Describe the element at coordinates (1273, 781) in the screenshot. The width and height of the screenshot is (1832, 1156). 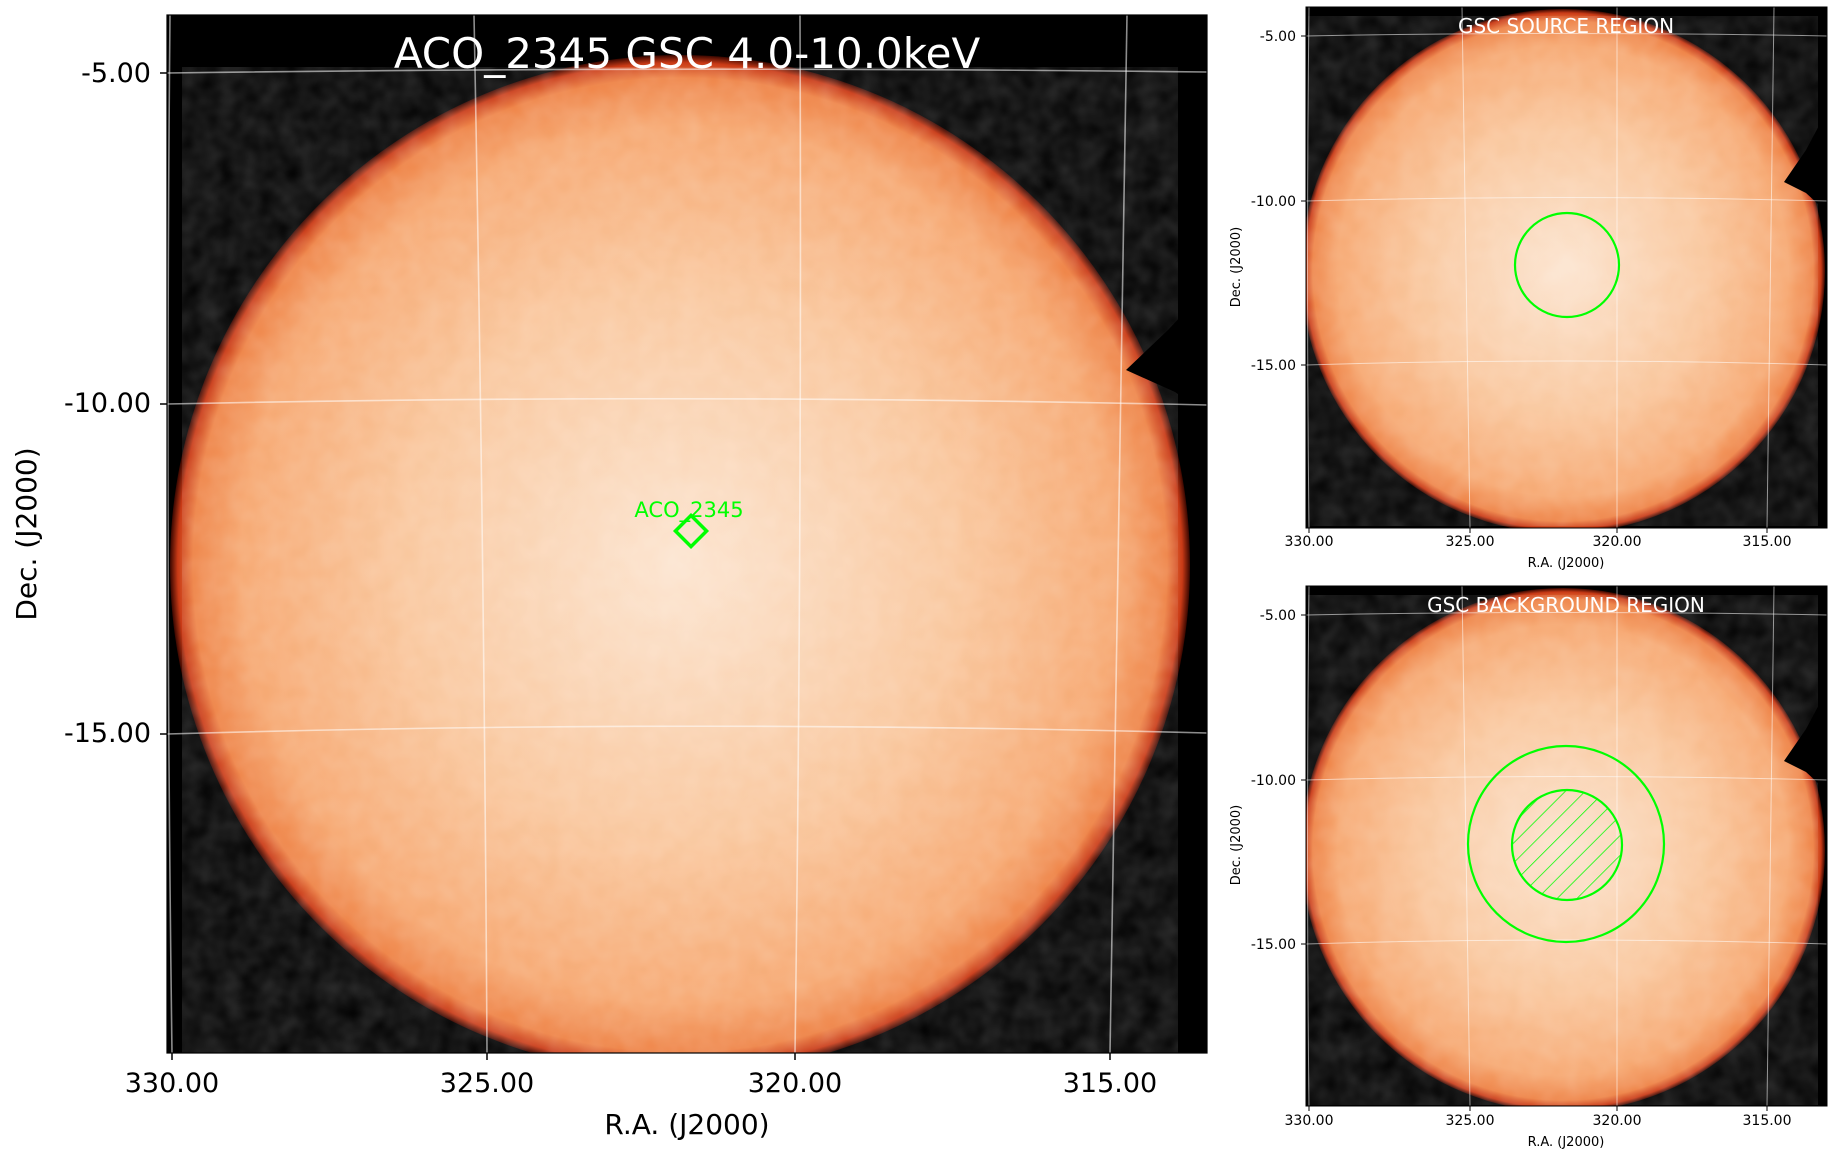
I see `background-y-tick-label: -10.00` at that location.